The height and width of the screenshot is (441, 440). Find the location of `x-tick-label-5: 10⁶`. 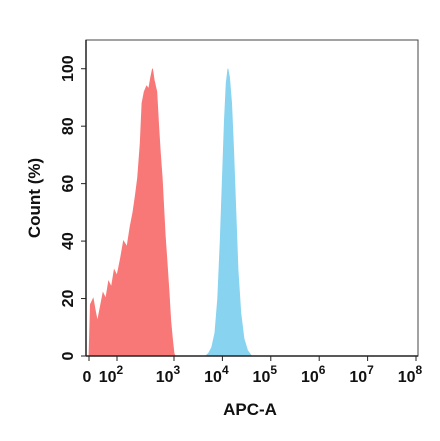

x-tick-label-5: 10⁶ is located at coordinates (313, 374).